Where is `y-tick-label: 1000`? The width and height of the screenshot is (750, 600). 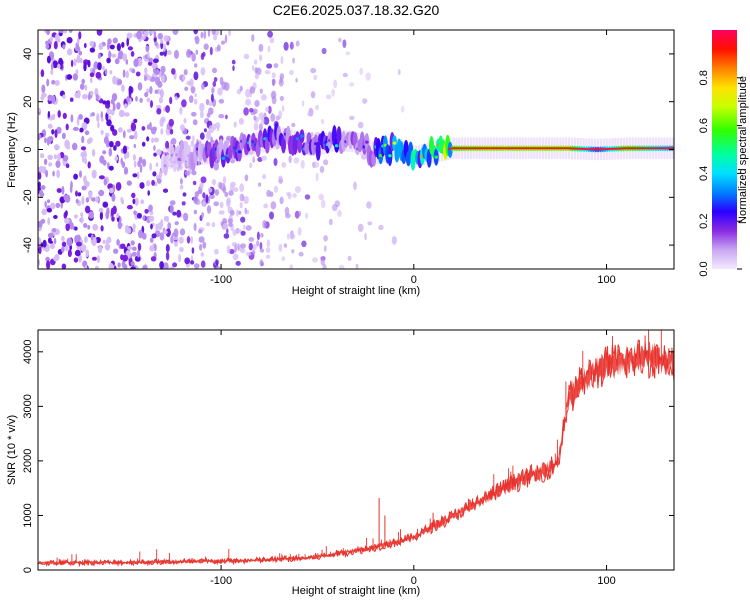
y-tick-label: 1000 is located at coordinates (28, 515).